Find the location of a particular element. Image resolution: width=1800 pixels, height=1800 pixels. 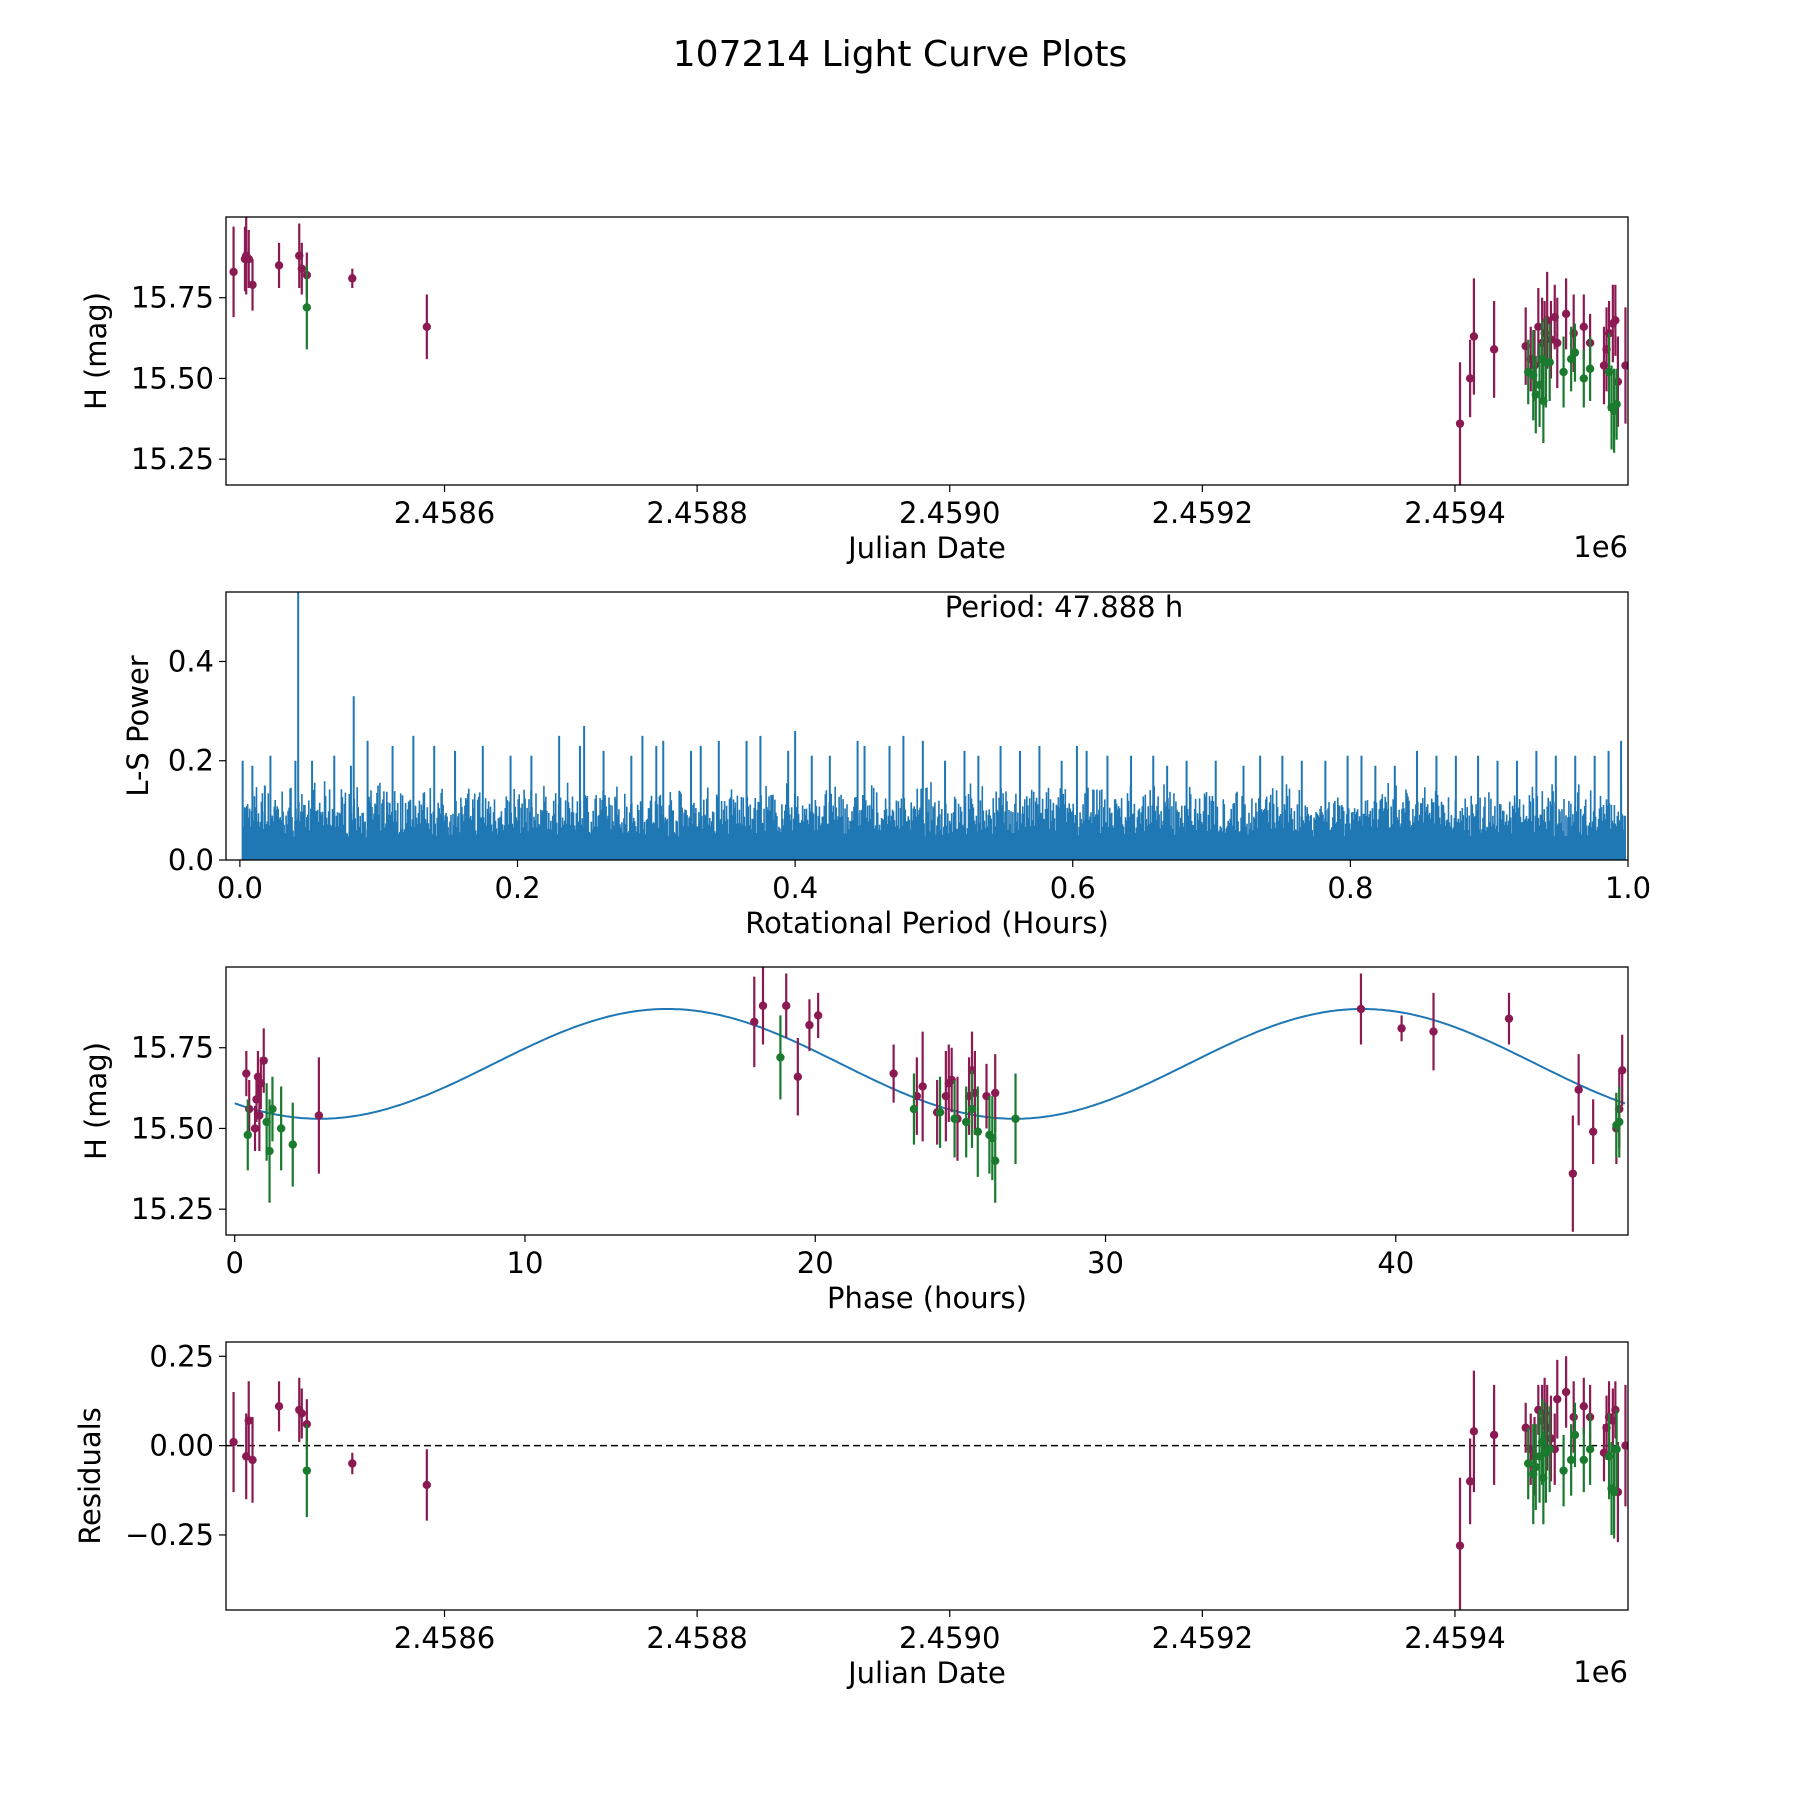

p2-y-tick-label: 0.4 is located at coordinates (191, 661).